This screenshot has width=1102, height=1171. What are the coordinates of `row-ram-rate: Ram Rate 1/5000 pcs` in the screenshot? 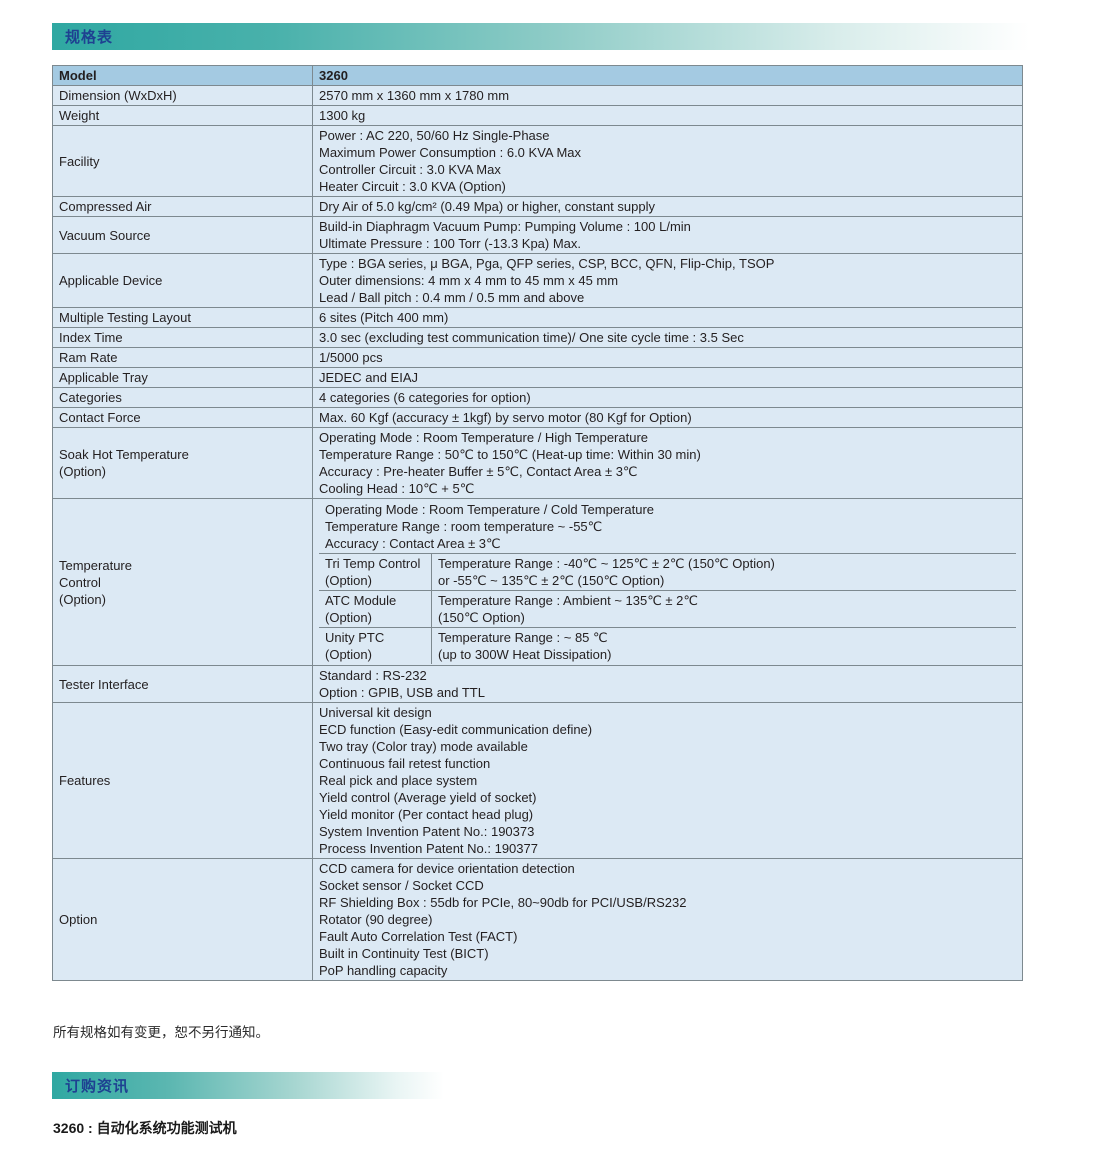 It's located at (537, 357).